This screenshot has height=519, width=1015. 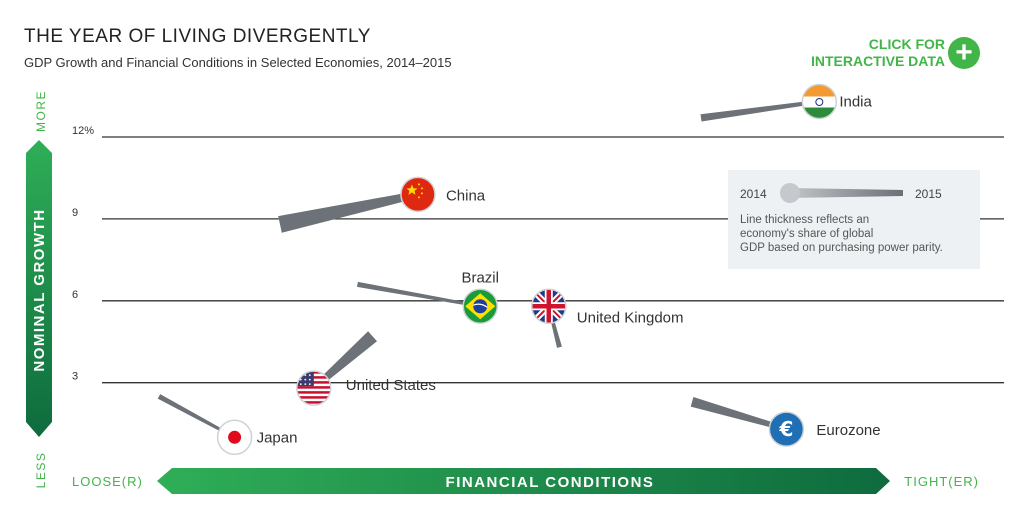 I want to click on x-axis-label: FINANCIAL CONDITIONS, so click(x=550, y=482).